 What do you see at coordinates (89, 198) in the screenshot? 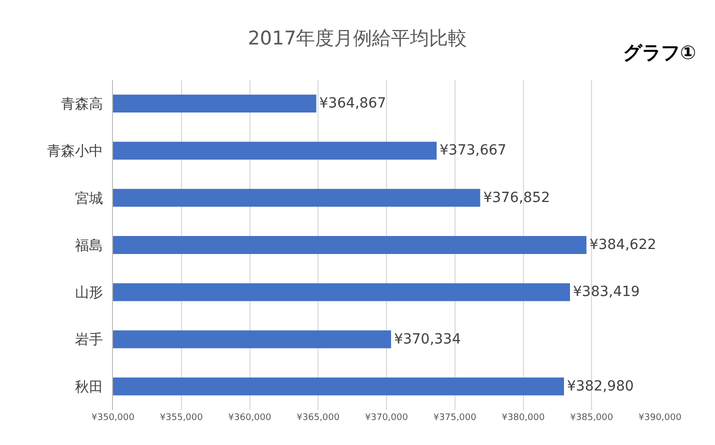
I see `y-tick-label: 宮城` at bounding box center [89, 198].